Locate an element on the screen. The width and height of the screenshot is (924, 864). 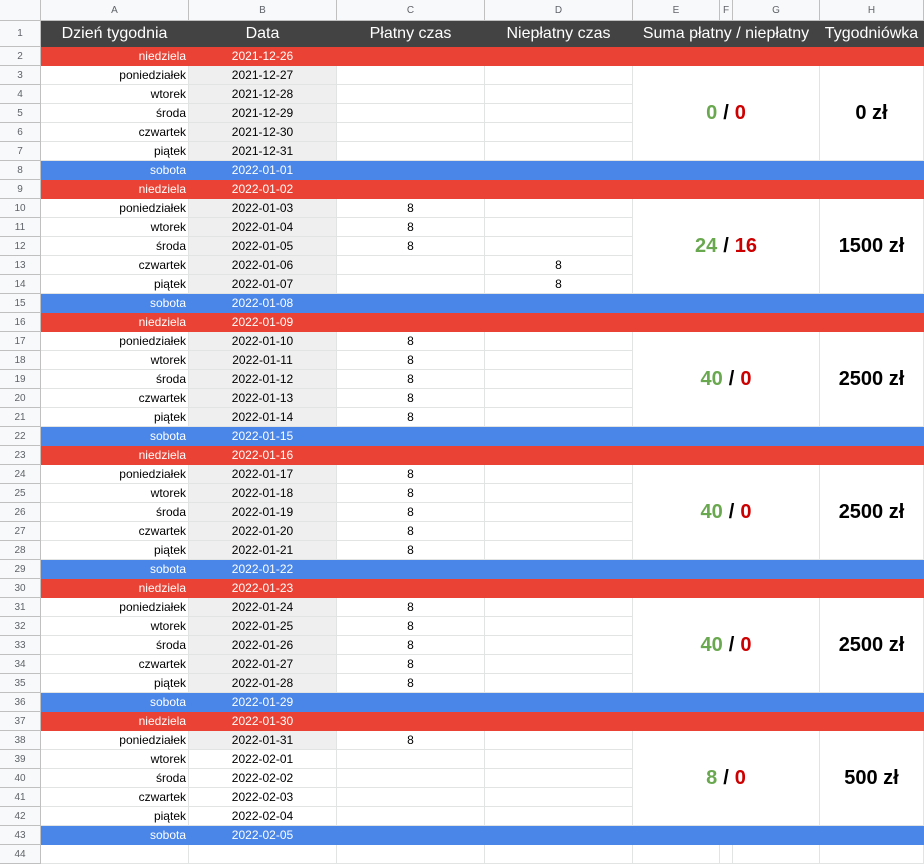
header-unpaid-time: Niepłatny czas is located at coordinates (559, 34).